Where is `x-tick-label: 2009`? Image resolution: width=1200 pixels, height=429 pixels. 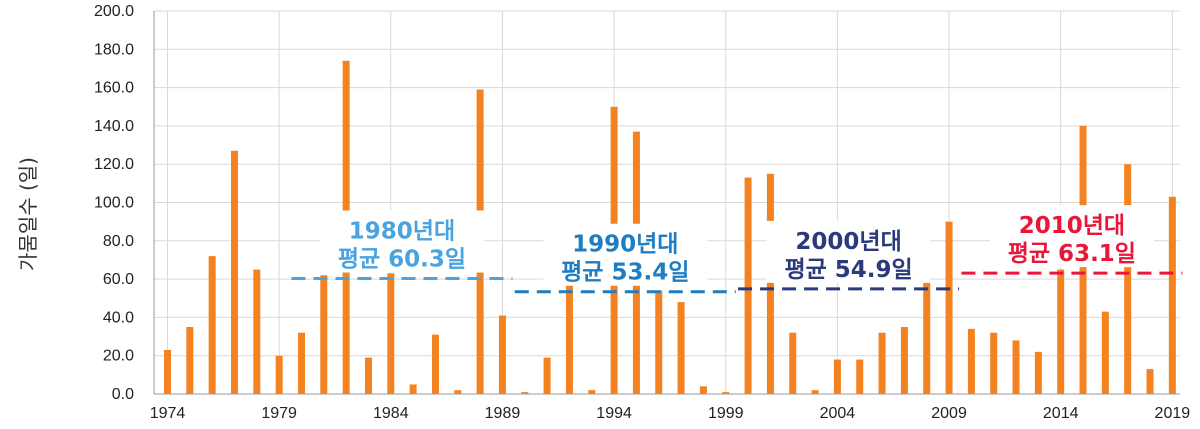
x-tick-label: 2009 is located at coordinates (949, 413).